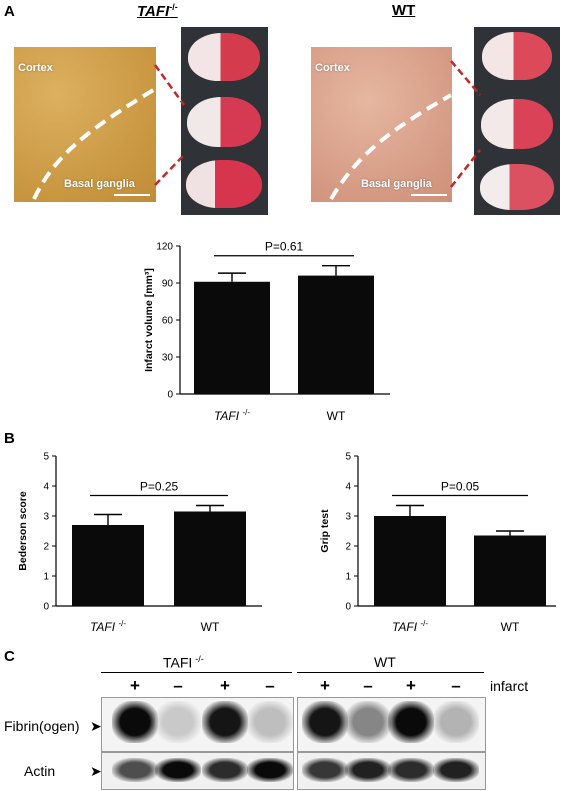 This screenshot has height=791, width=563. What do you see at coordinates (153, 11) in the screenshot?
I see `tafi-header-text: TAFI` at bounding box center [153, 11].